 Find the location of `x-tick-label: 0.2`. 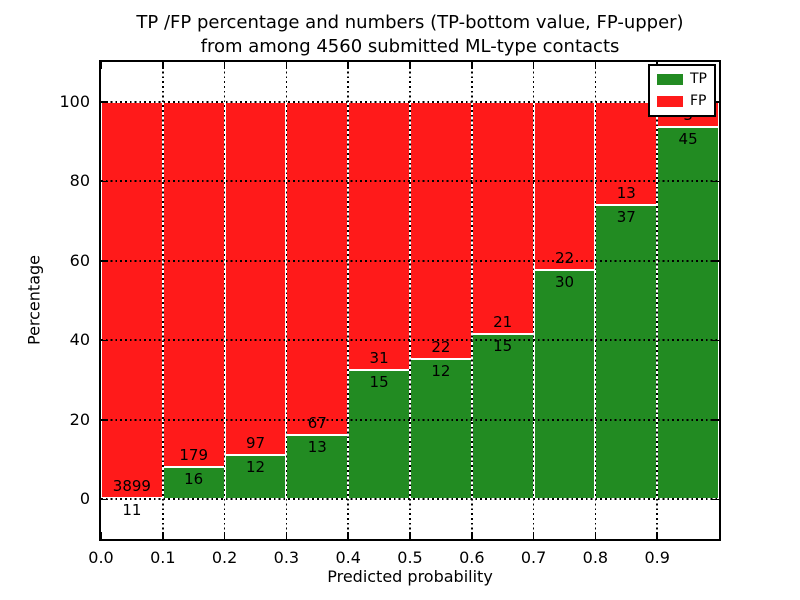

x-tick-label: 0.2 is located at coordinates (224, 557).